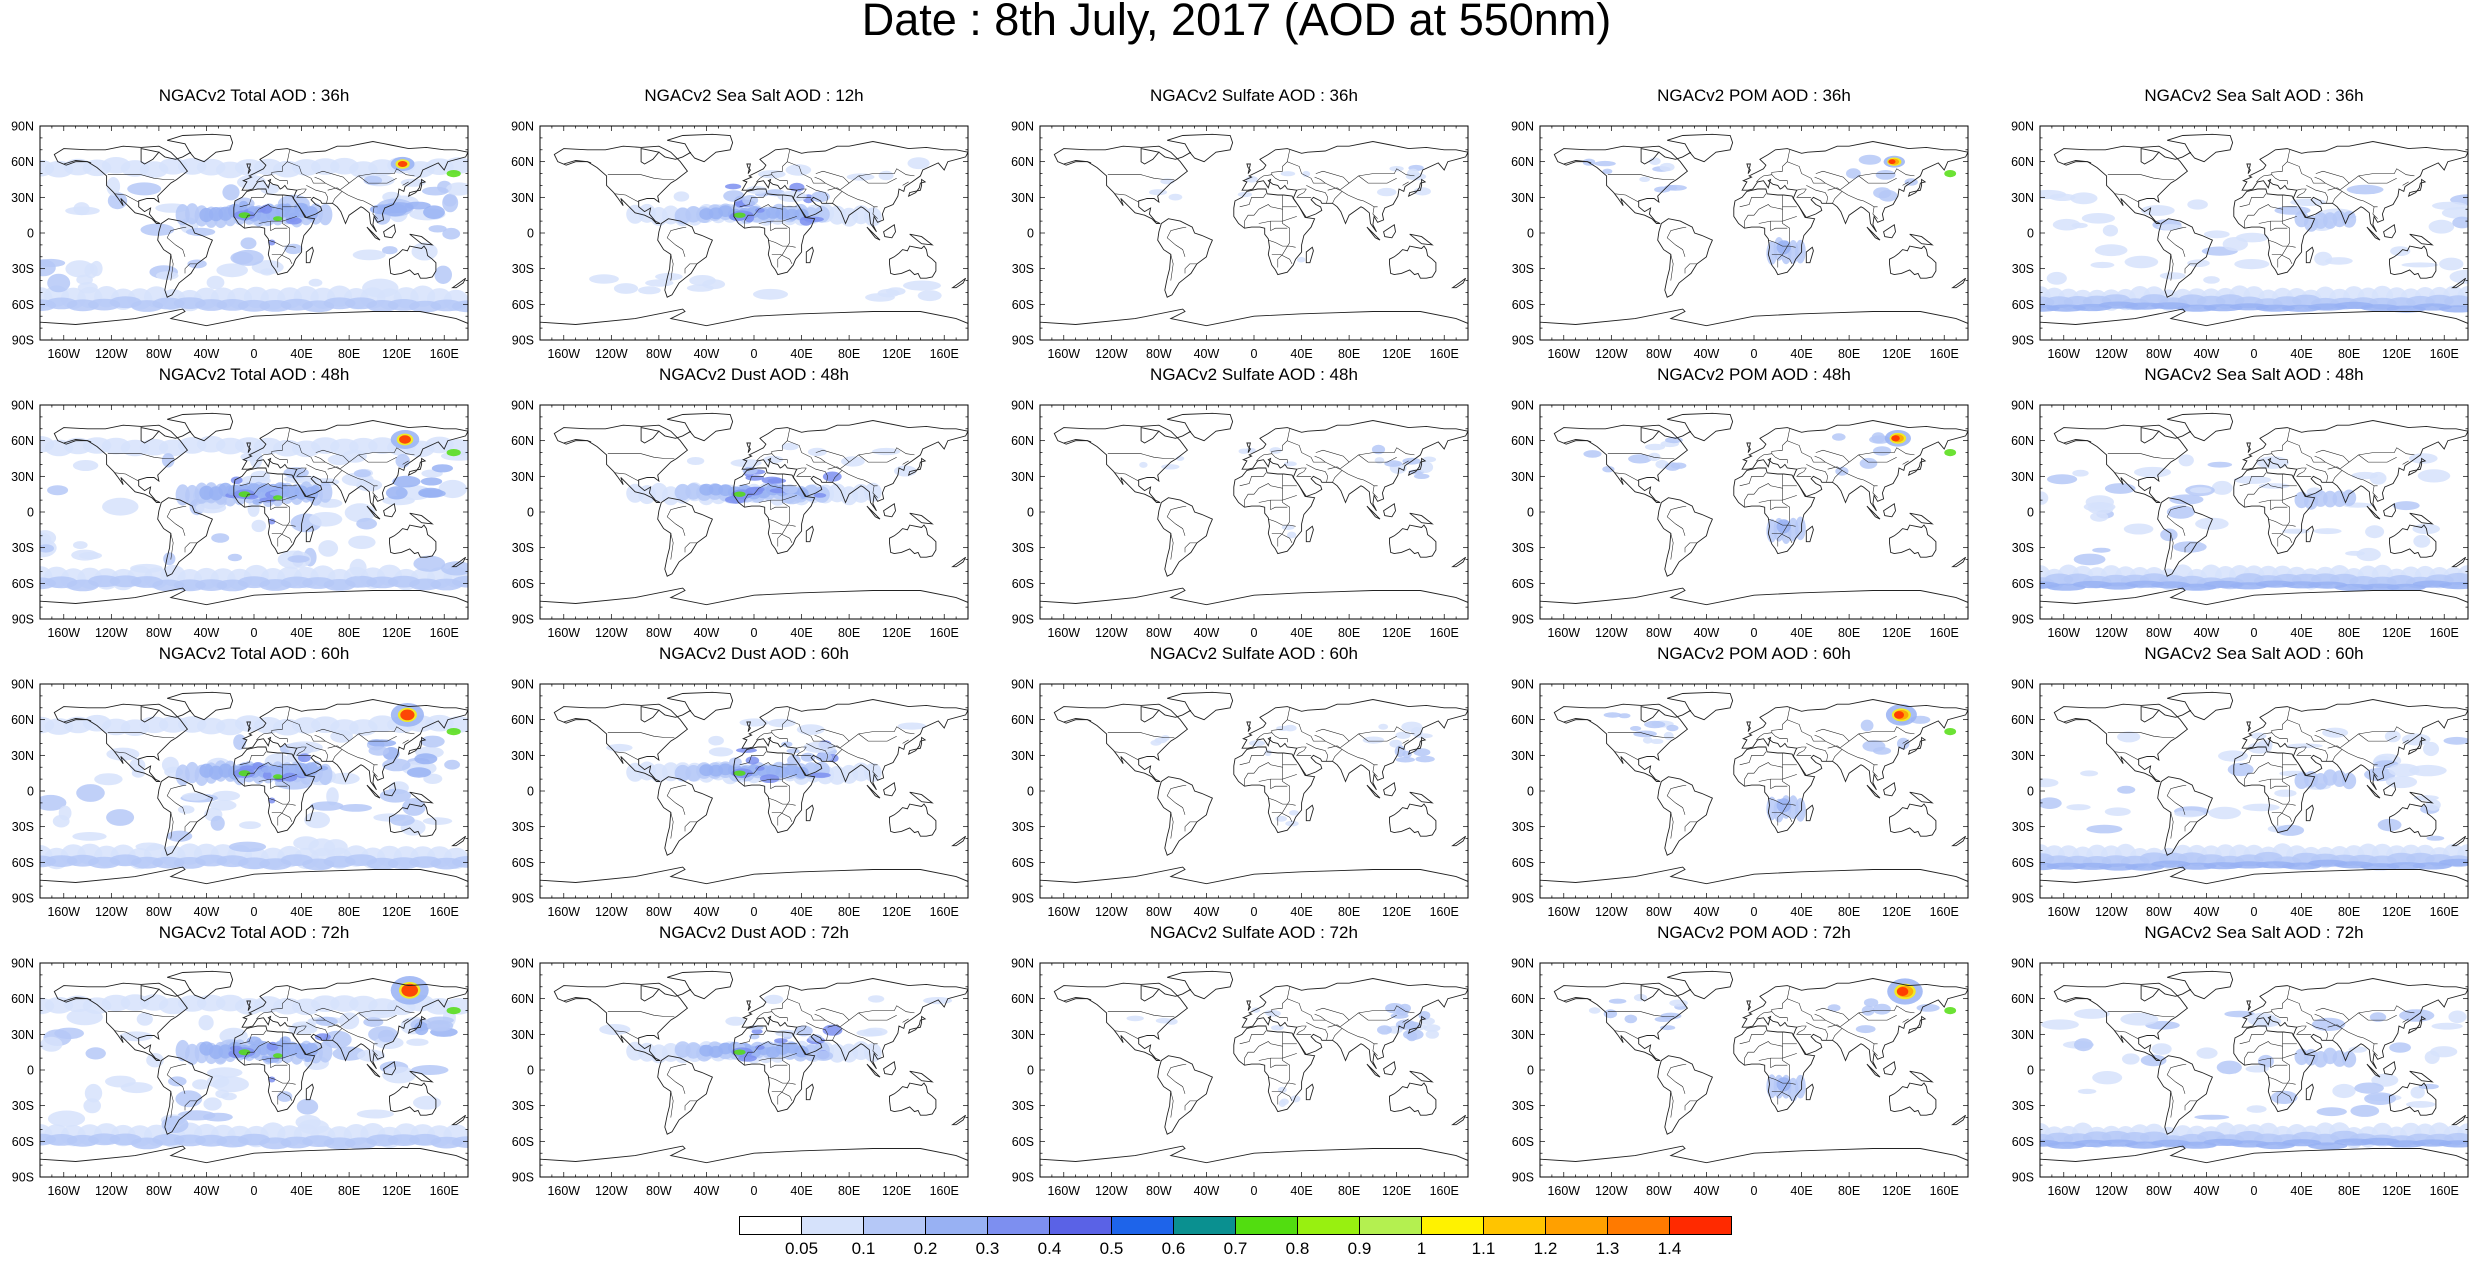 Image resolution: width=2473 pixels, height=1265 pixels. What do you see at coordinates (801, 1248) in the screenshot?
I see `colorbar-label: 0.05` at bounding box center [801, 1248].